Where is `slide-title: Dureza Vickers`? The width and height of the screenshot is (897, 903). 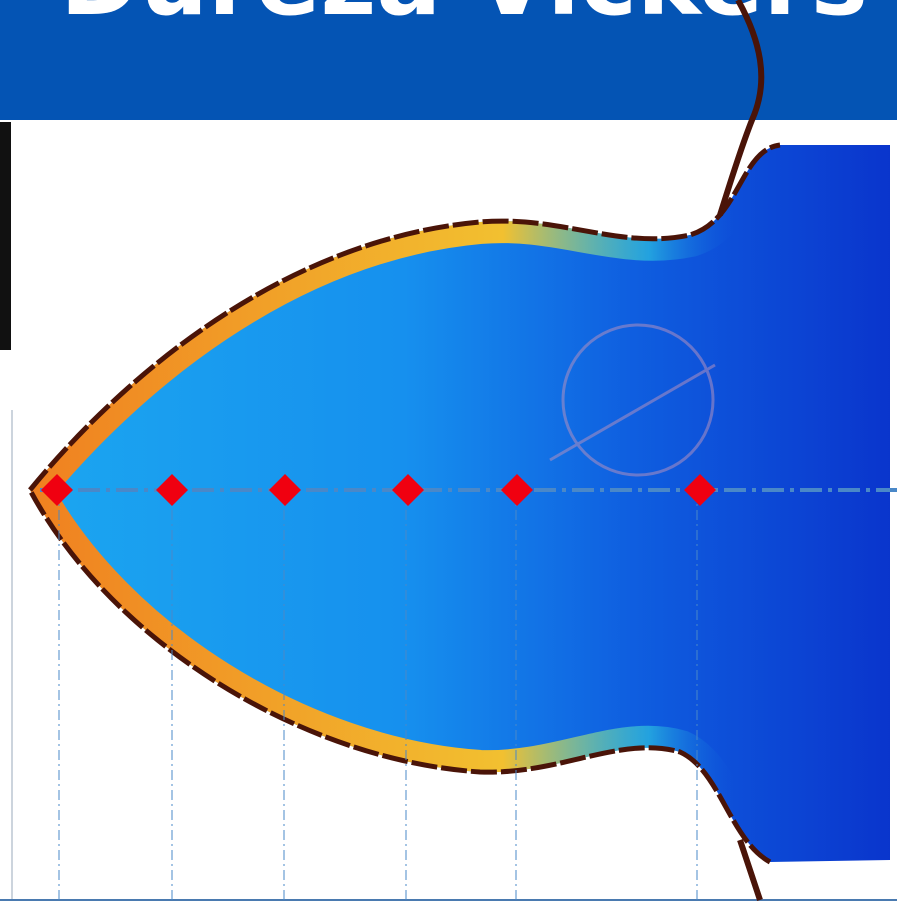
slide-title: Dureza Vickers is located at coordinates (464, 18).